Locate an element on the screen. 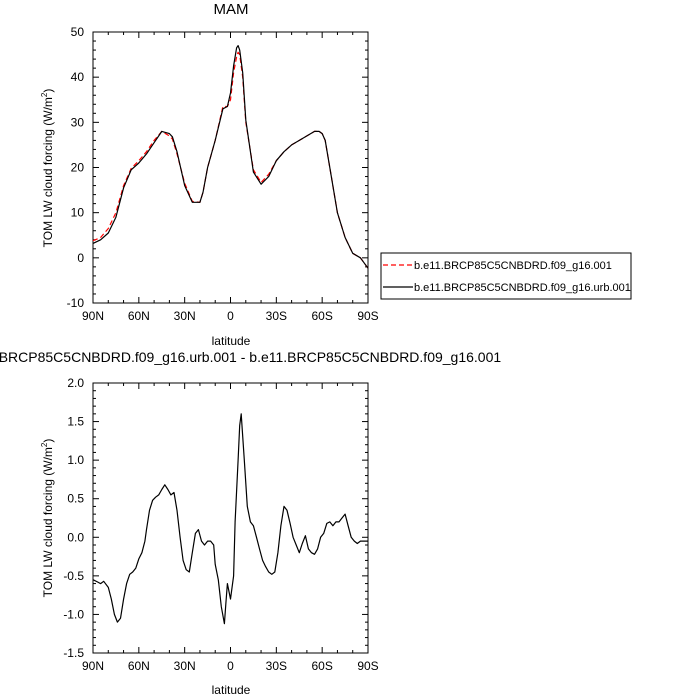  top-y-tick-label: 0 is located at coordinates (80, 258).